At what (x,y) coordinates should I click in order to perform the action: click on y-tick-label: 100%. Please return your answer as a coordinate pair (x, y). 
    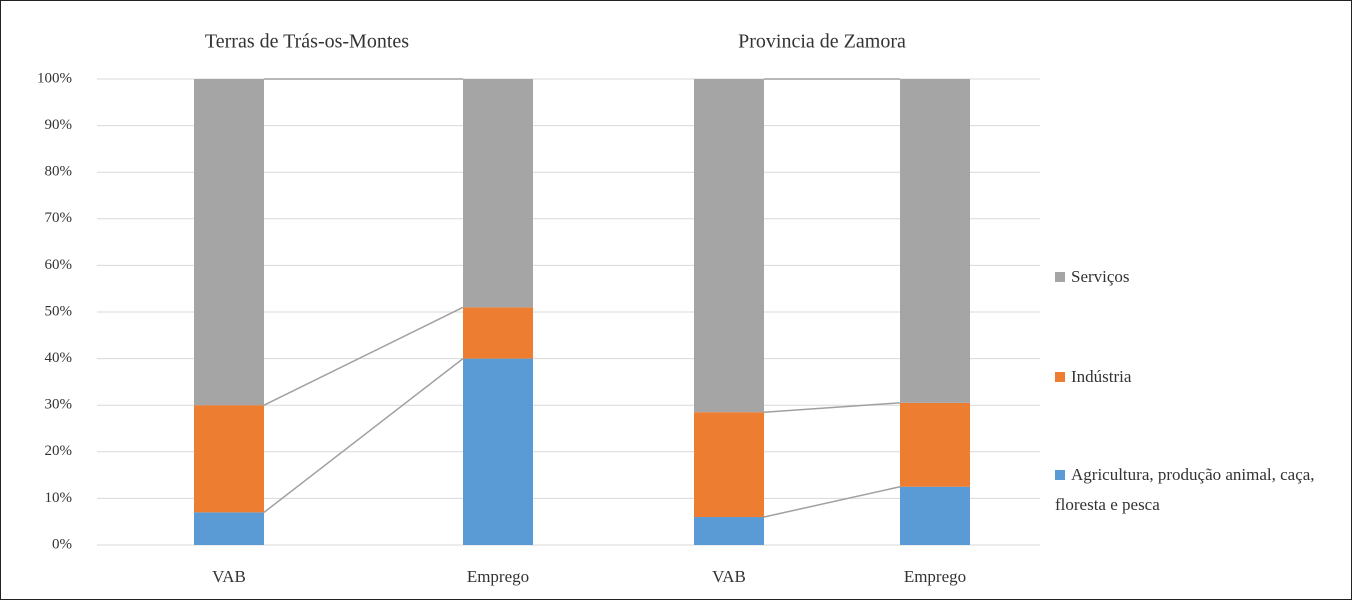
    Looking at the image, I should click on (54, 78).